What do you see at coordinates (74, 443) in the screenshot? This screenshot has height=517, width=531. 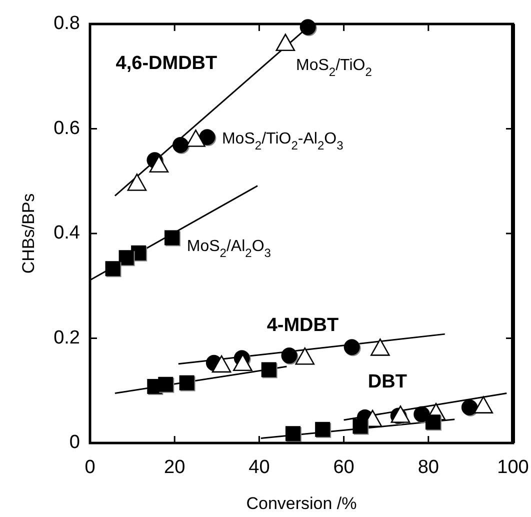 I see `y-tick-label: 0` at bounding box center [74, 443].